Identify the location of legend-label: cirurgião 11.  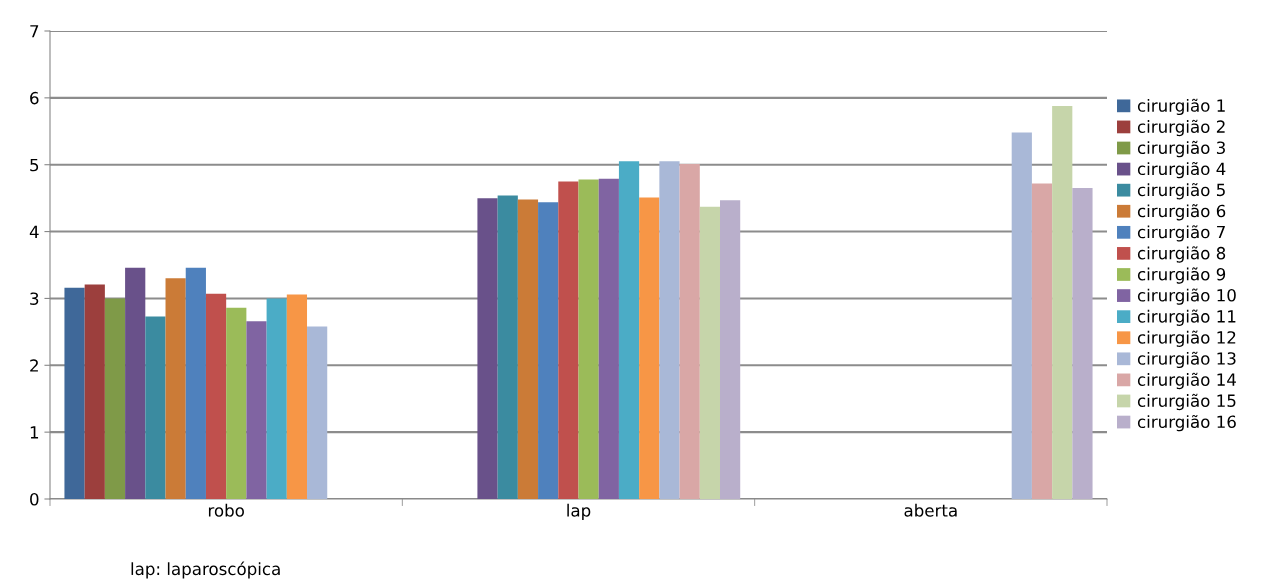
(1186, 317).